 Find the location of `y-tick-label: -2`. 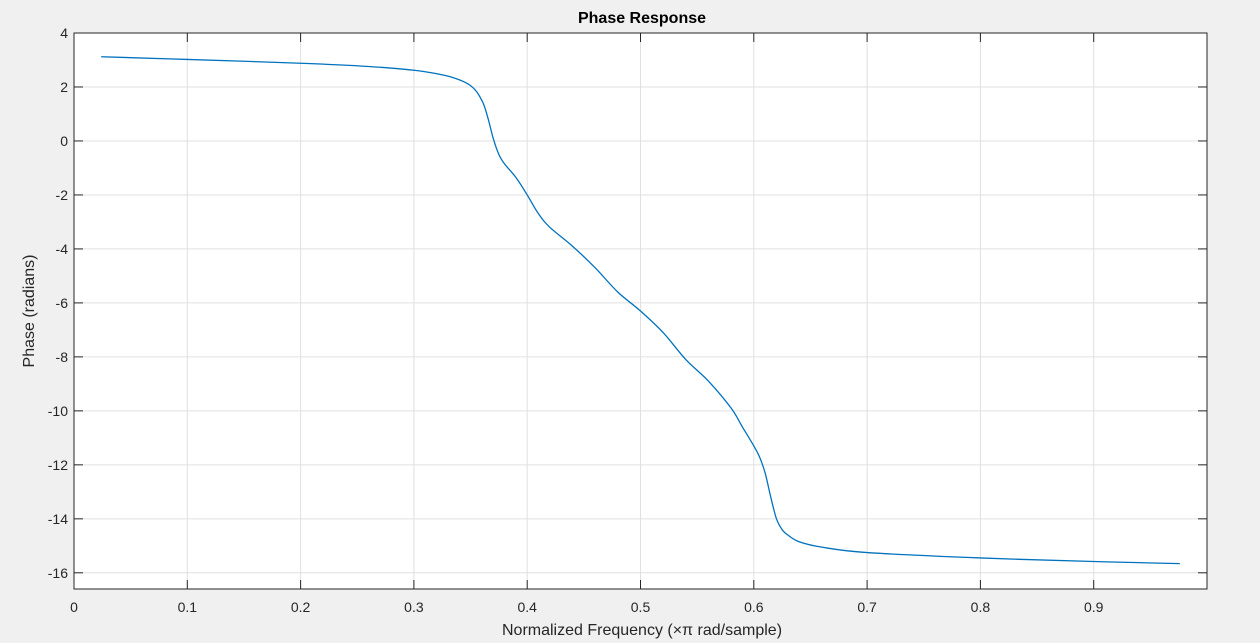

y-tick-label: -2 is located at coordinates (62, 195).